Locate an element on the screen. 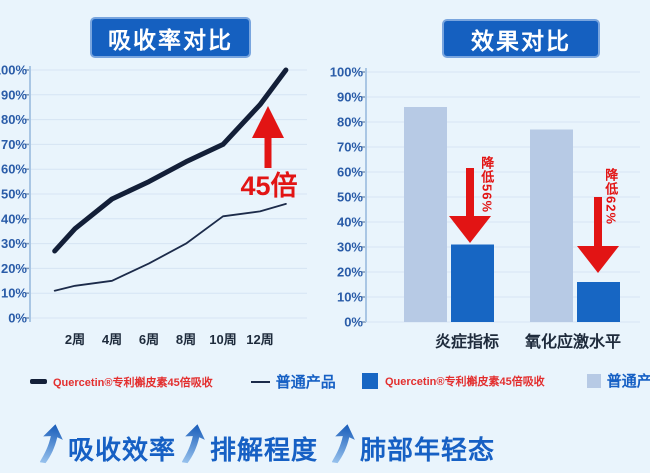 The image size is (650, 473). legend-ordinary-label: 普通产品 is located at coordinates (305, 382).